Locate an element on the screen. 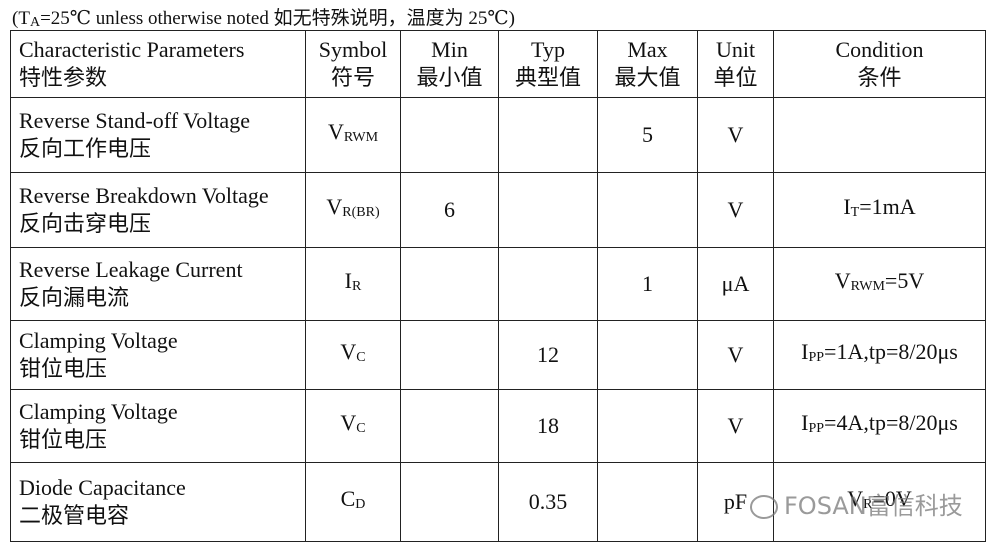 Image resolution: width=991 pixels, height=545 pixels. parameter-cell: Reverse Leakage Current 反向漏电流 is located at coordinates (158, 284).